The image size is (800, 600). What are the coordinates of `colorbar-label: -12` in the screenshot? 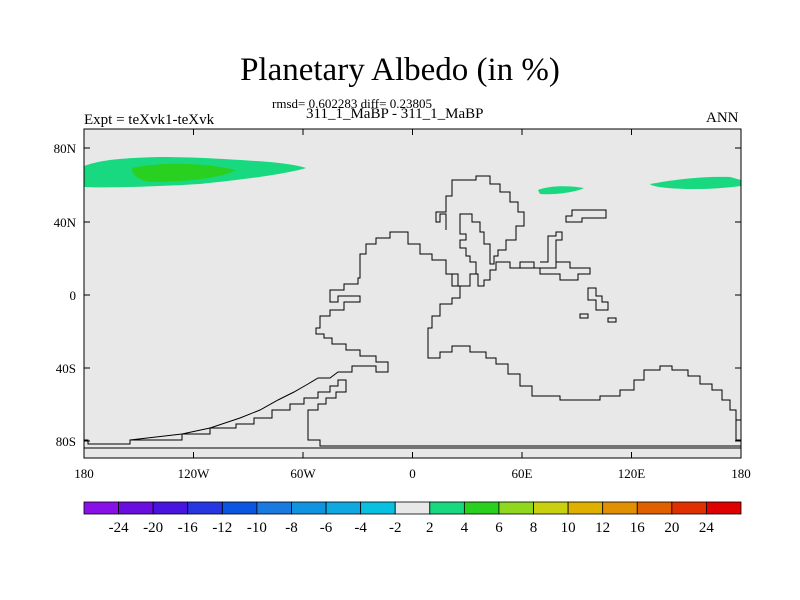 It's located at (222, 528).